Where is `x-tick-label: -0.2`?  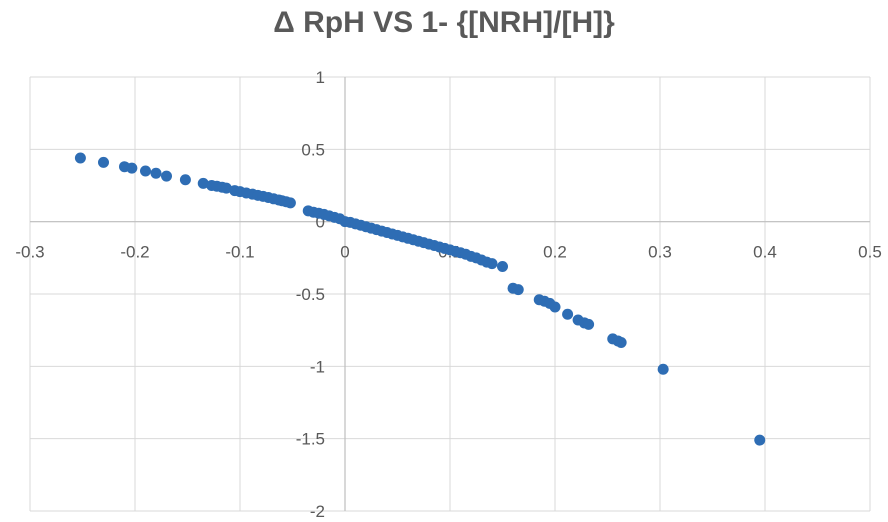
x-tick-label: -0.2 is located at coordinates (134, 252).